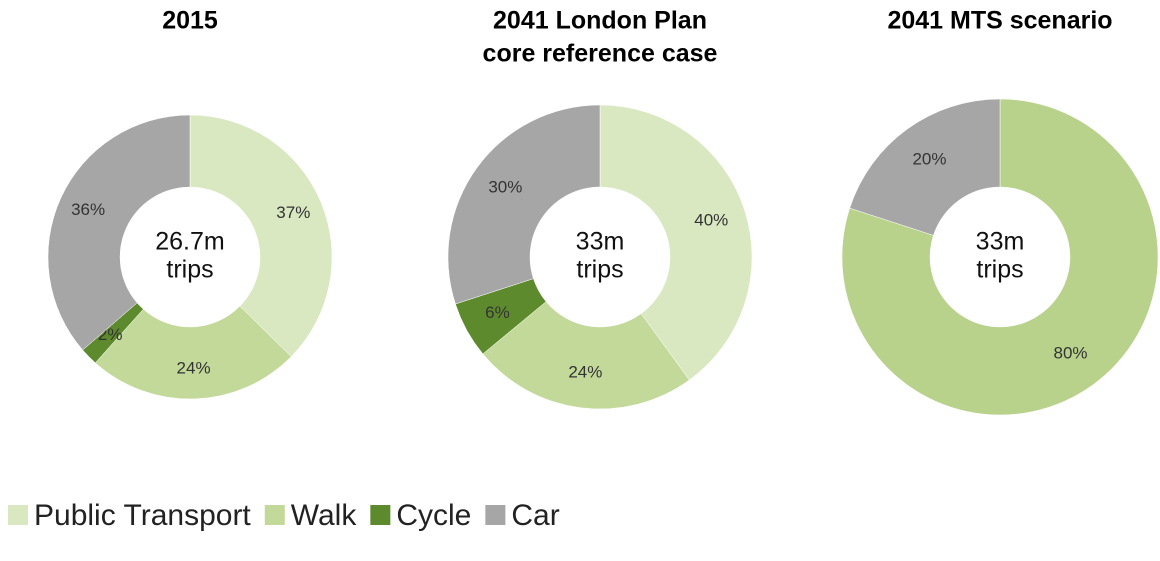  What do you see at coordinates (600, 21) in the screenshot?
I see `chart-title: 2041 London Plan` at bounding box center [600, 21].